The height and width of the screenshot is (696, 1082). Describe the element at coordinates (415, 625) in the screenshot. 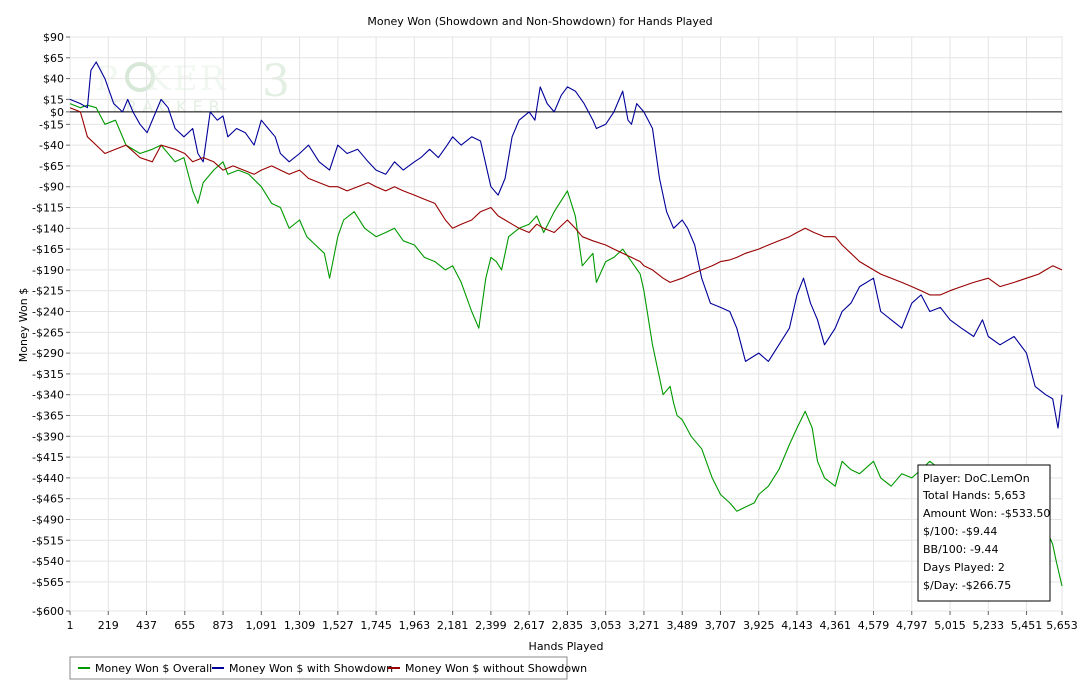

I see `x-tick-label: 1,963` at that location.